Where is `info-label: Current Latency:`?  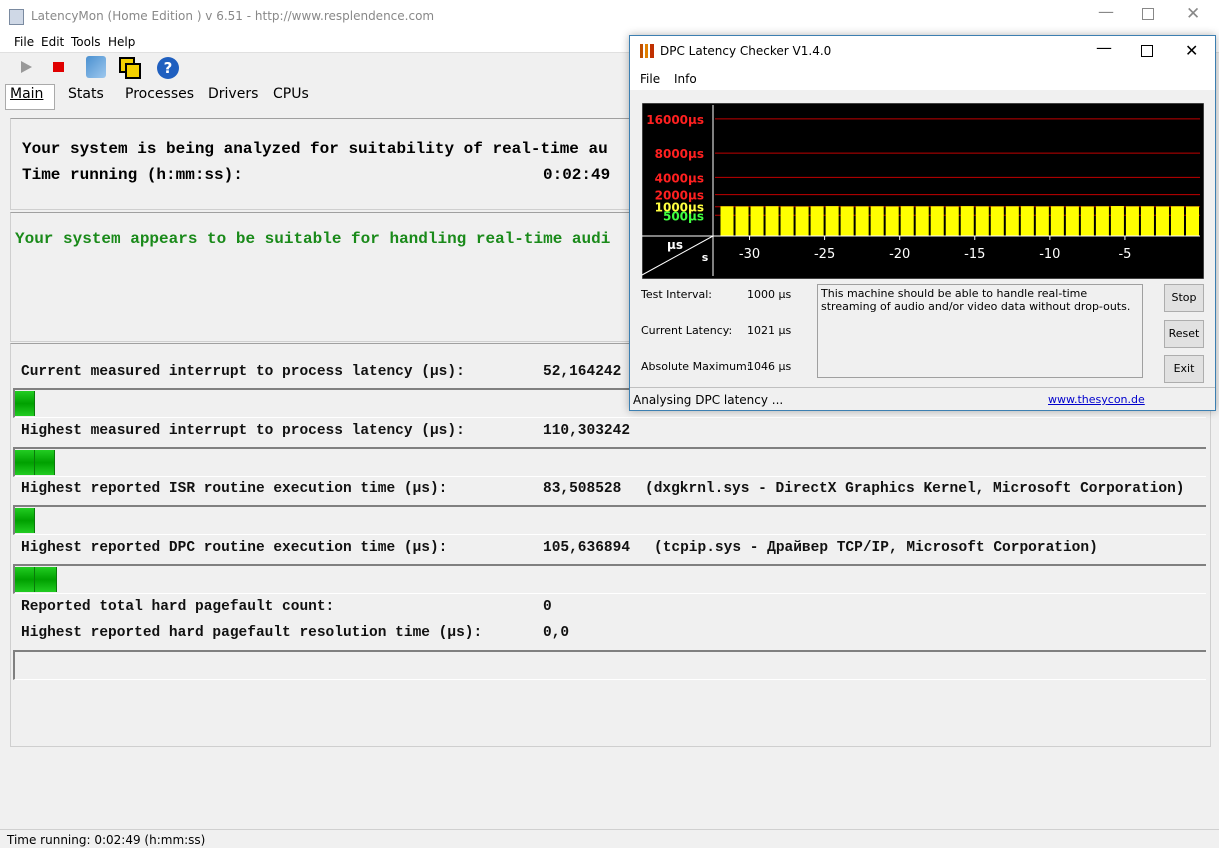
info-label: Current Latency: is located at coordinates (687, 330).